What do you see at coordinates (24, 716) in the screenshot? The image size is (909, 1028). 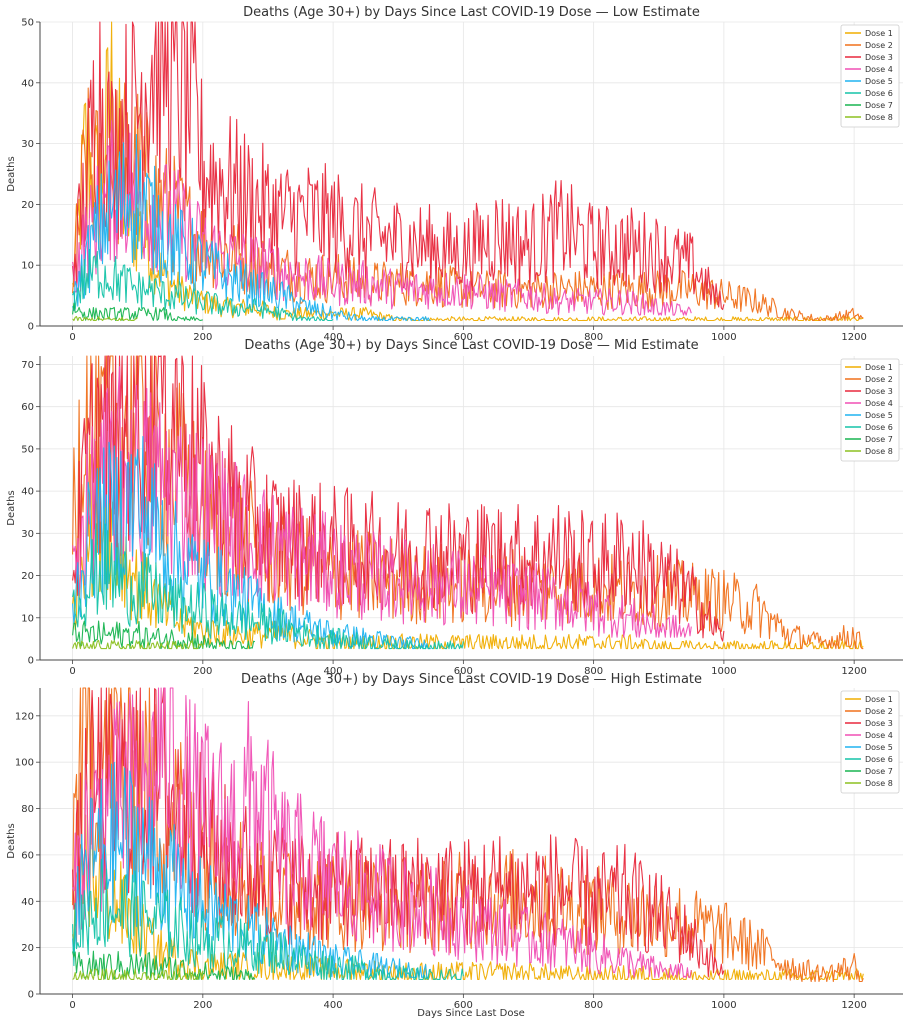 I see `y-tick-label: 120` at bounding box center [24, 716].